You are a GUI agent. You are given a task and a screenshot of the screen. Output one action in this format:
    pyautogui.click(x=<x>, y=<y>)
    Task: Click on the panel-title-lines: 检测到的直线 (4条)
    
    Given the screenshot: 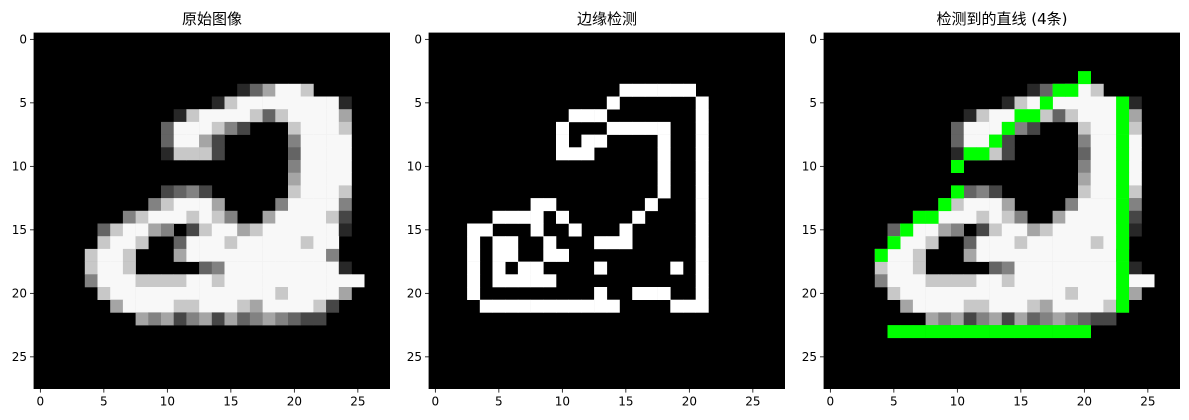 What is the action you would take?
    pyautogui.click(x=1001, y=19)
    